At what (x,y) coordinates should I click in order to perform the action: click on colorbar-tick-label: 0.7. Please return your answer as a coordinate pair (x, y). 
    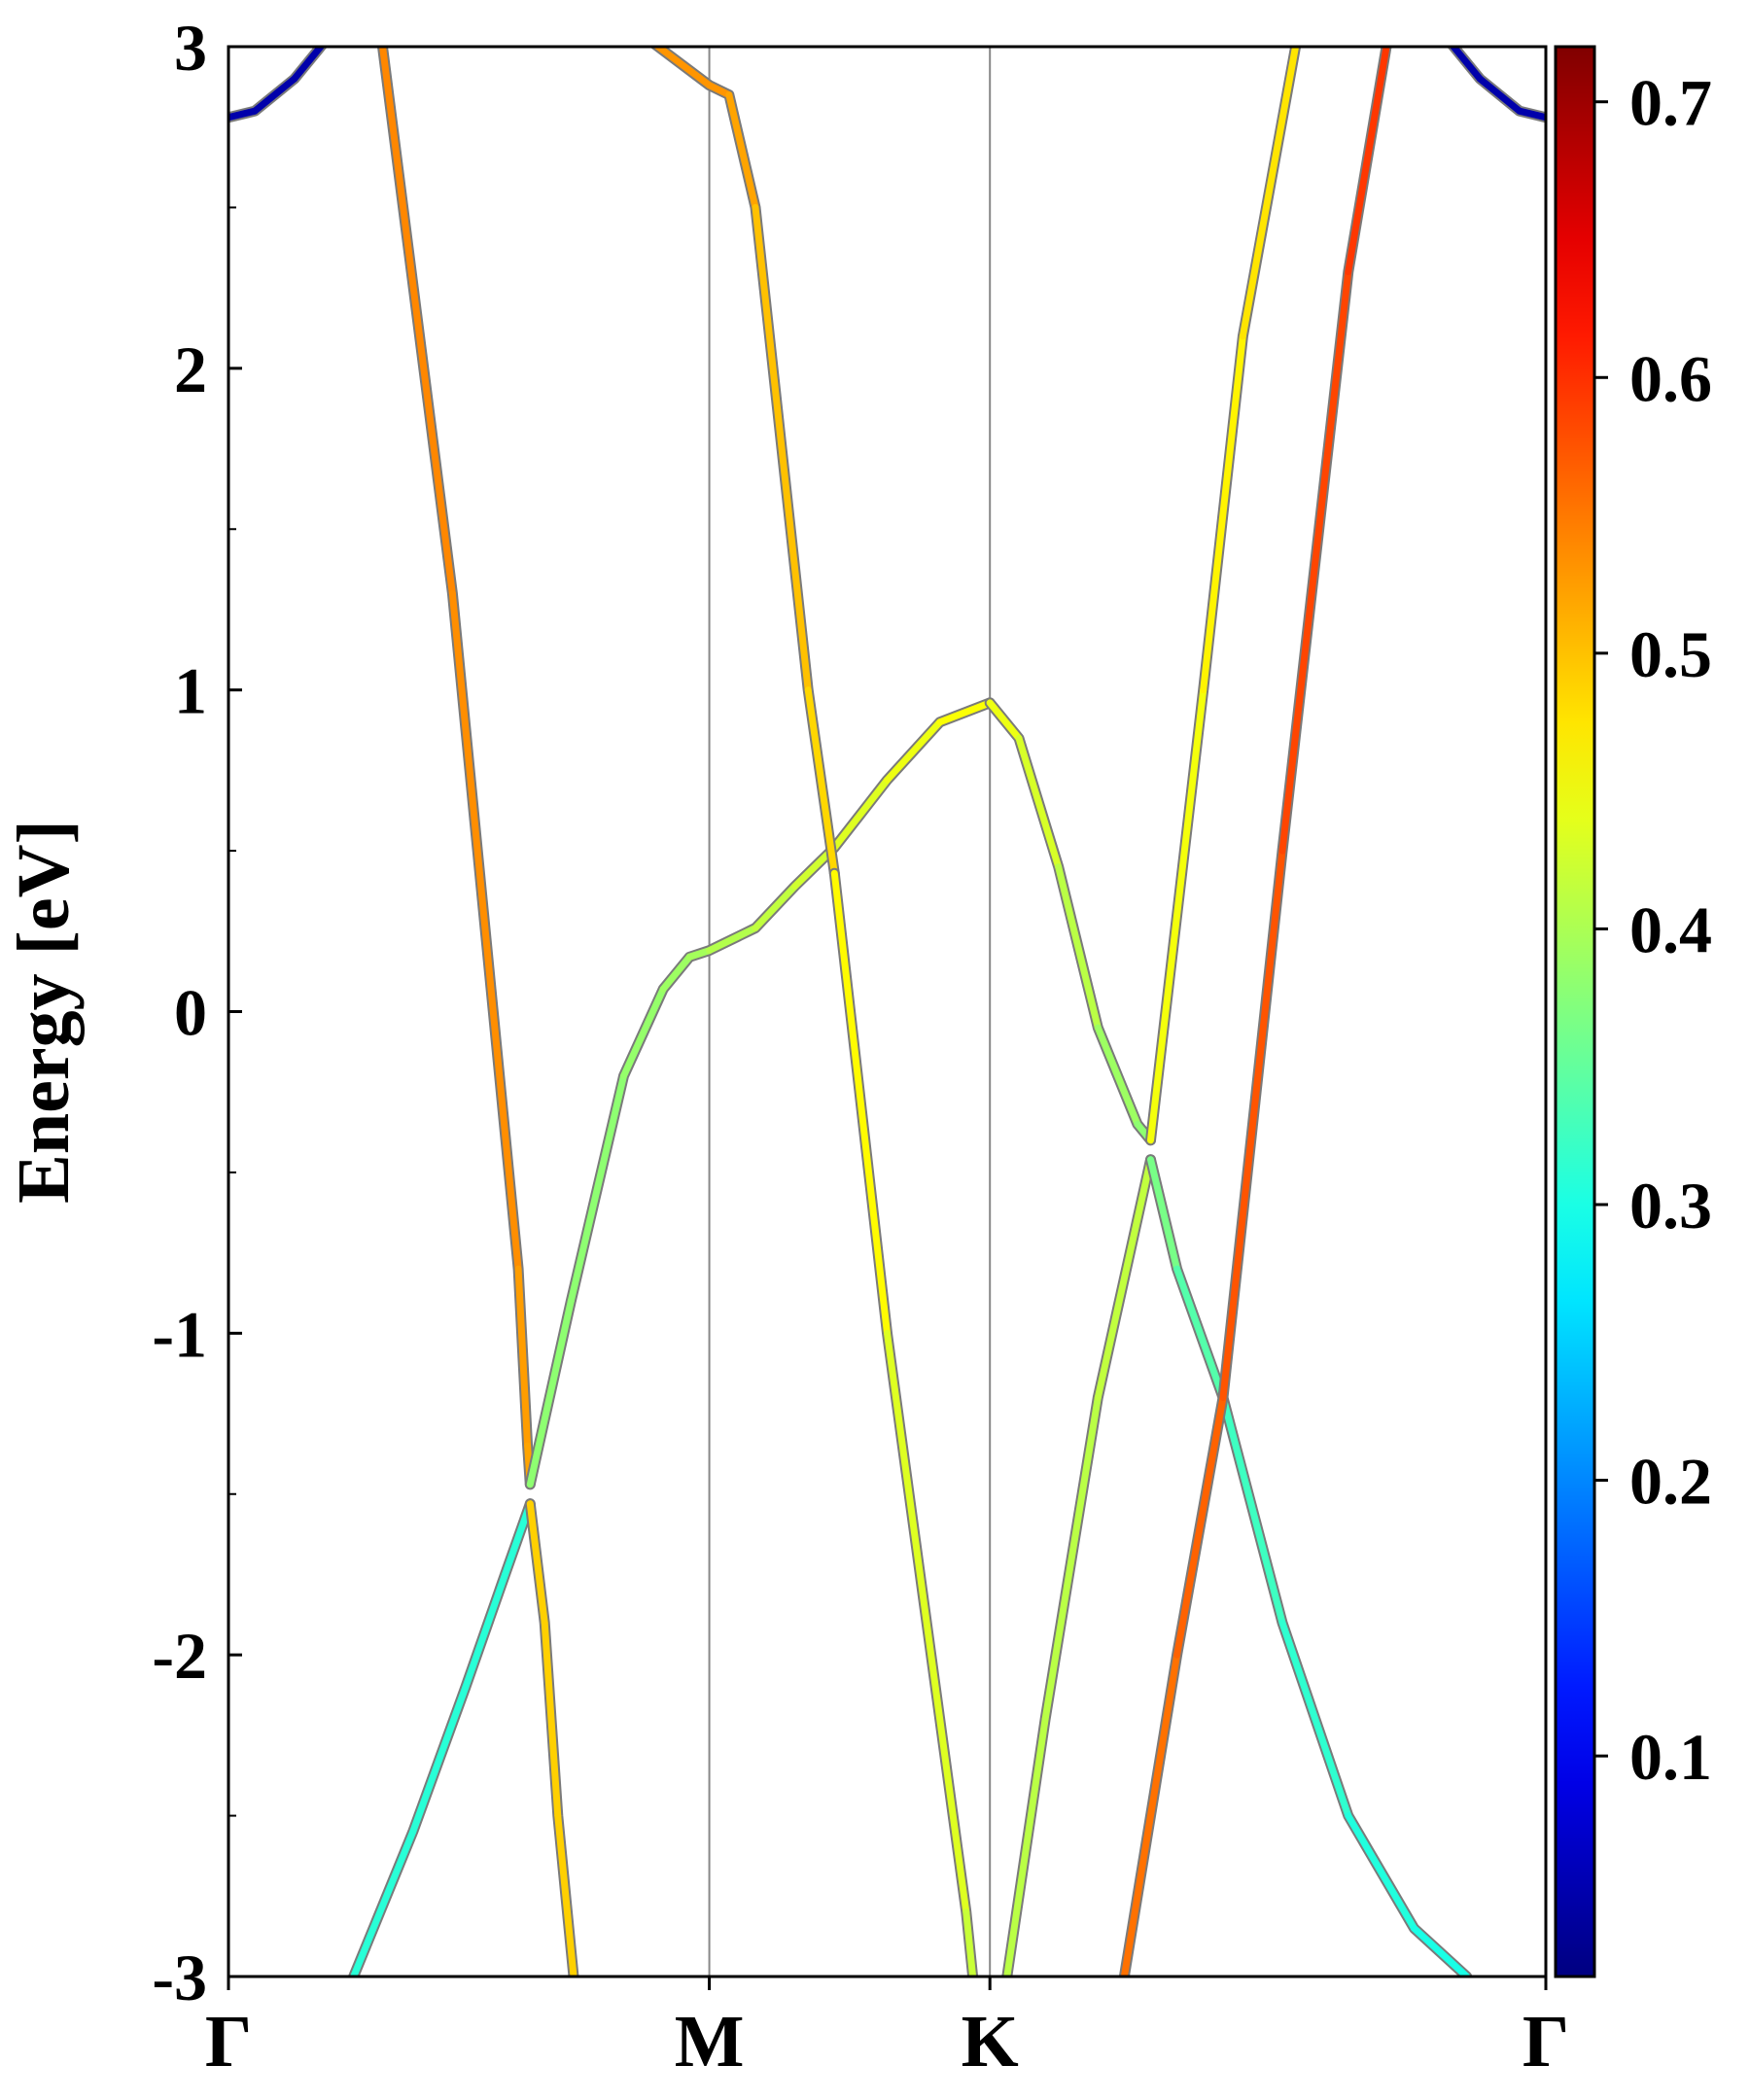
    Looking at the image, I should click on (1670, 103).